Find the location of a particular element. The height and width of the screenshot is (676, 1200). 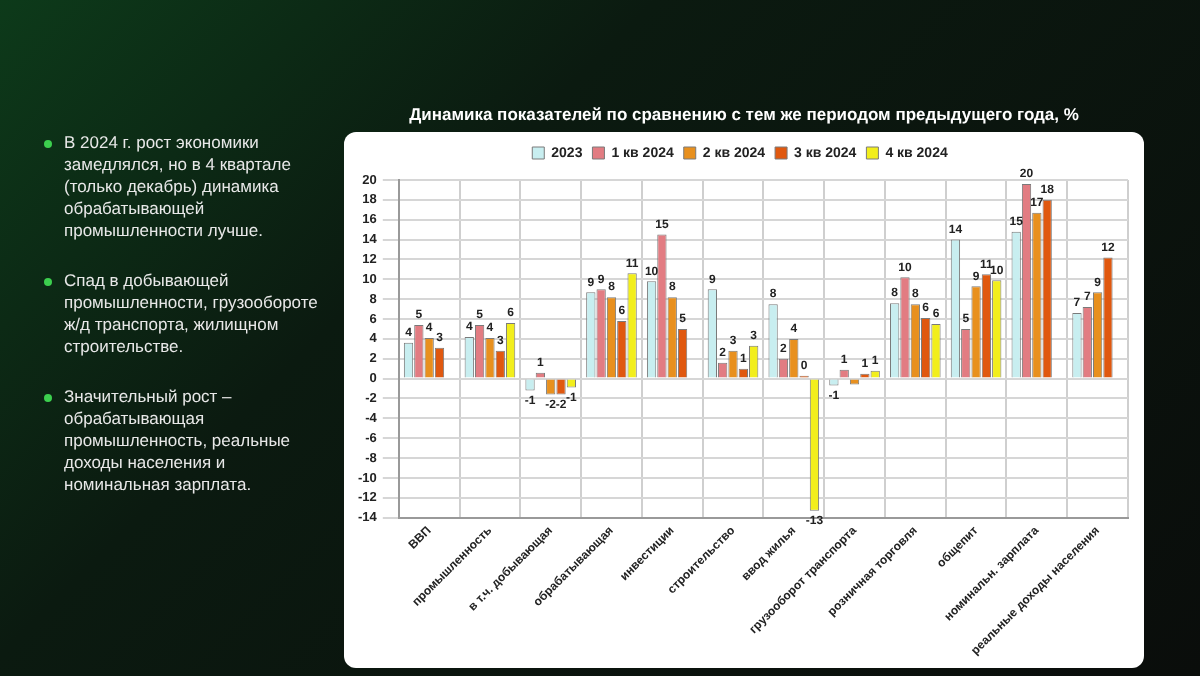

text: В 2024 г. рост экономики замедлялся, но в 4 квартале (только декабрь) динамика обрабатывающей промышленности лучше. is located at coordinates (184, 187).